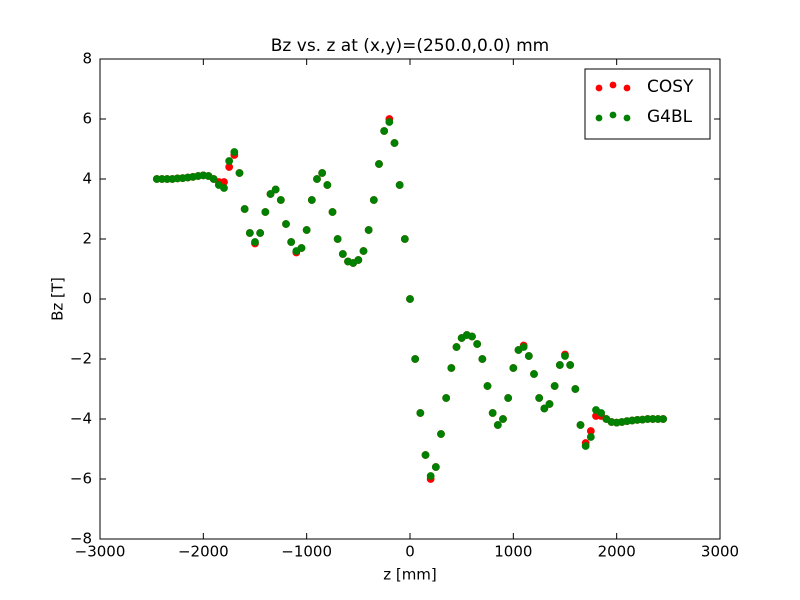 This screenshot has width=800, height=600. Describe the element at coordinates (81, 419) in the screenshot. I see `y-tick-label: −4` at that location.